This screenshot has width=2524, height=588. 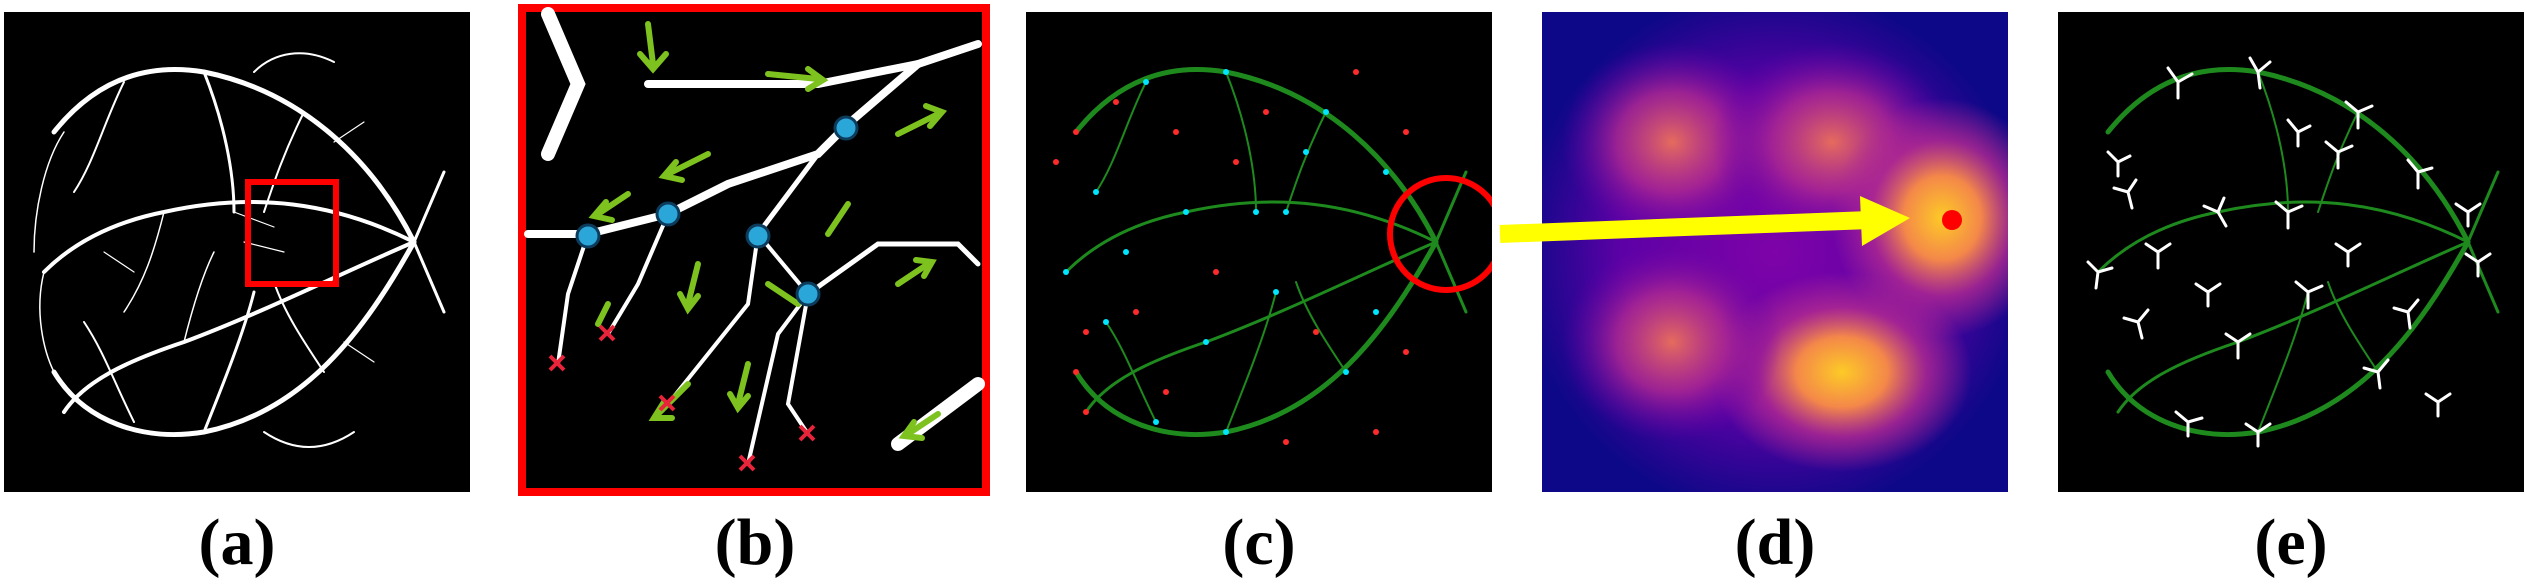 I want to click on caption-c: (c), so click(x=1259, y=542).